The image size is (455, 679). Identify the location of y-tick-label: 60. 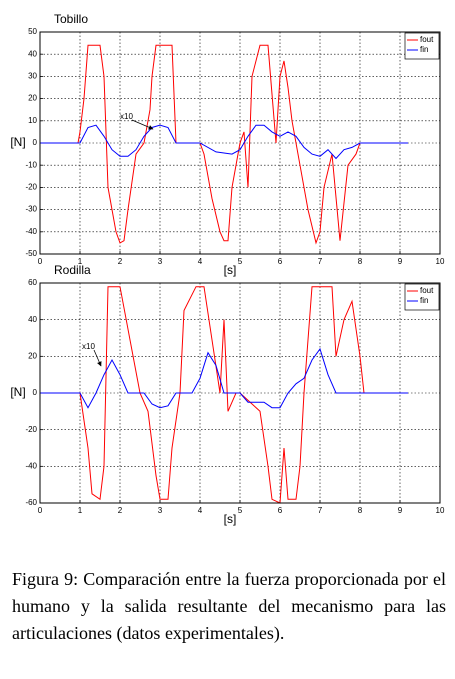
(32, 282).